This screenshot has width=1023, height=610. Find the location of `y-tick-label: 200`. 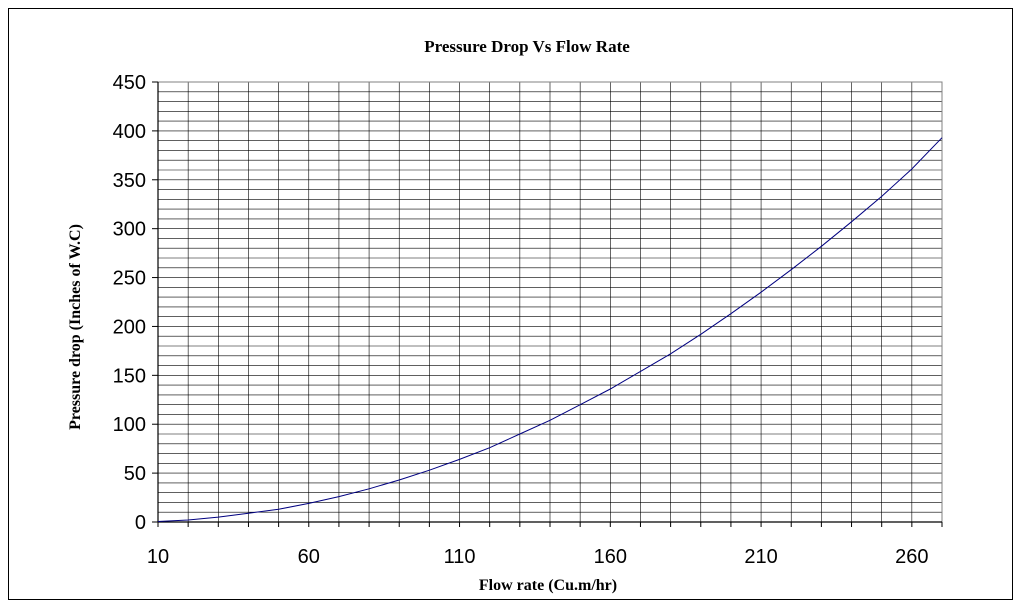

y-tick-label: 200 is located at coordinates (129, 327).